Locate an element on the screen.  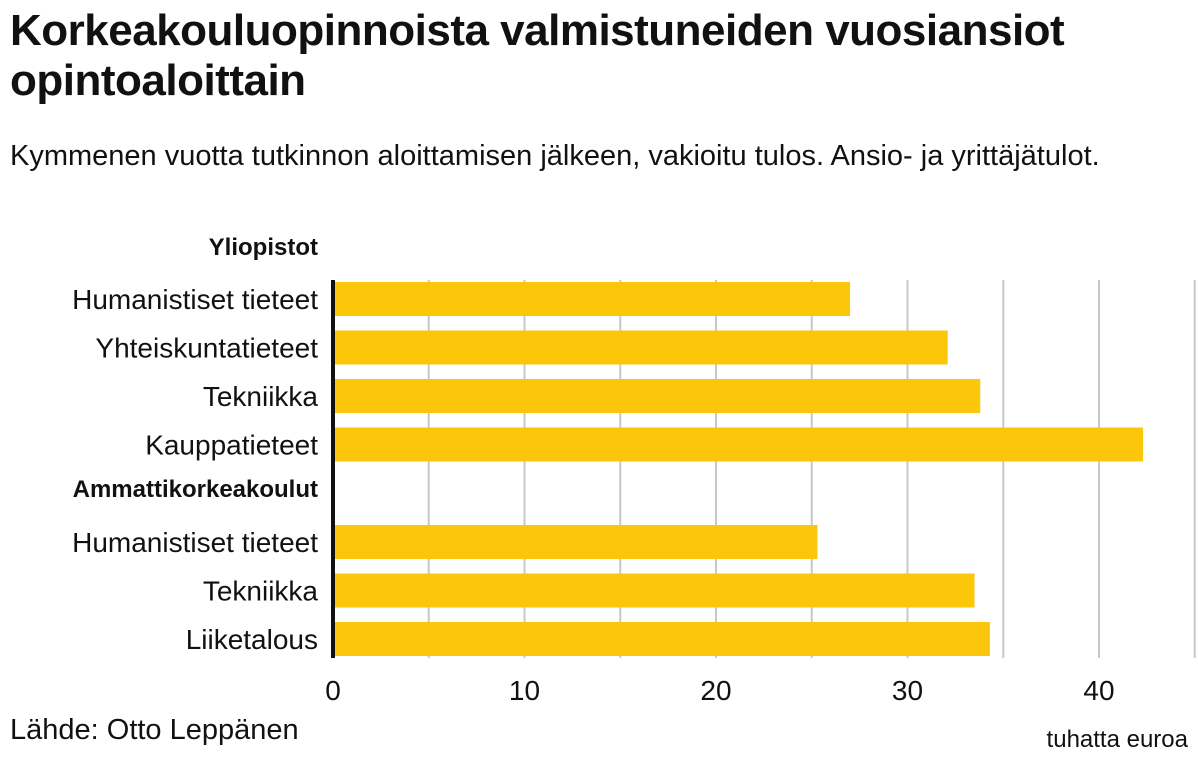
x-tick-label: 30 is located at coordinates (907, 690).